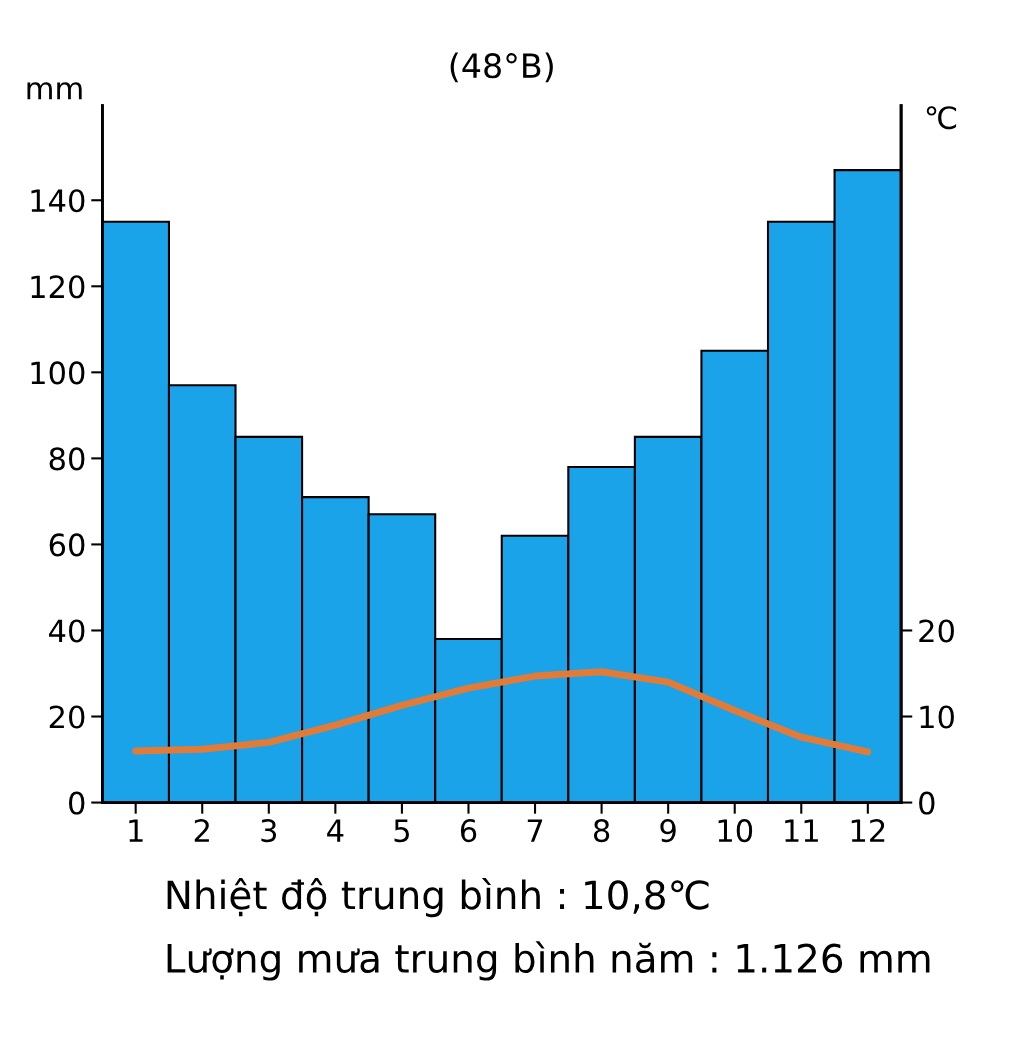 This screenshot has width=1024, height=1056. What do you see at coordinates (927, 803) in the screenshot?
I see `y2-tick-label: 0` at bounding box center [927, 803].